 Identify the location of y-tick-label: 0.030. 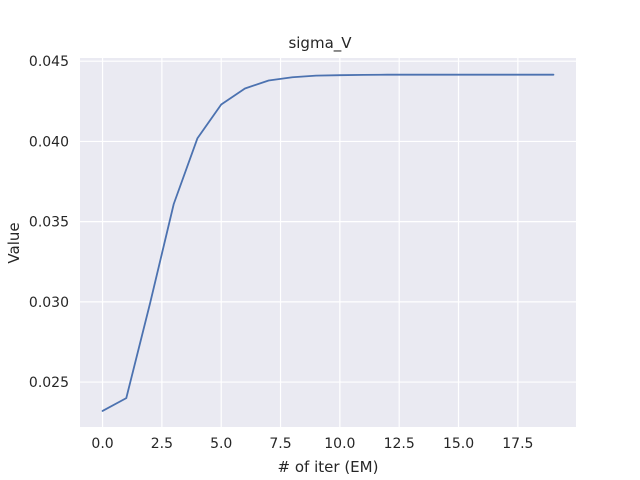
(49, 303).